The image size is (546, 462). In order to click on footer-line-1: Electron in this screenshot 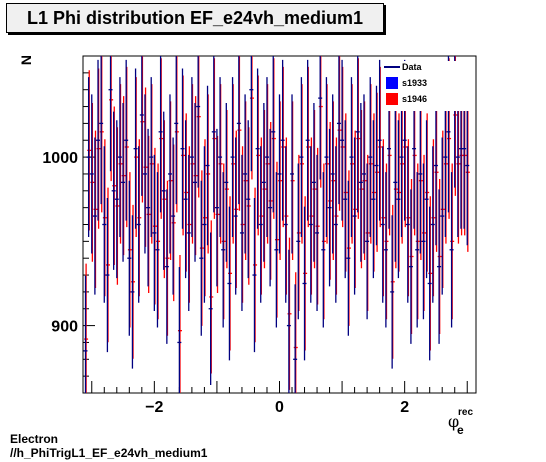, I will do `click(34, 439)`.